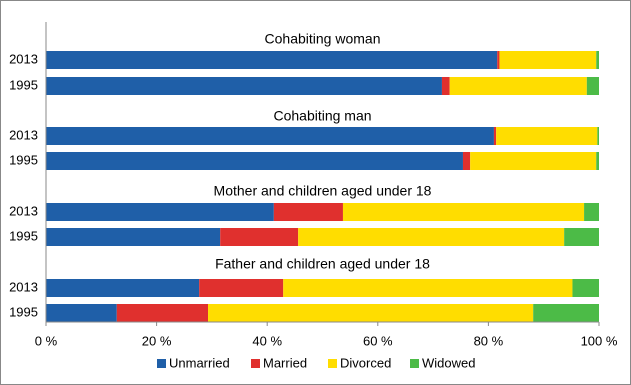 The width and height of the screenshot is (631, 385). I want to click on x-tick-label: 40 %, so click(267, 340).